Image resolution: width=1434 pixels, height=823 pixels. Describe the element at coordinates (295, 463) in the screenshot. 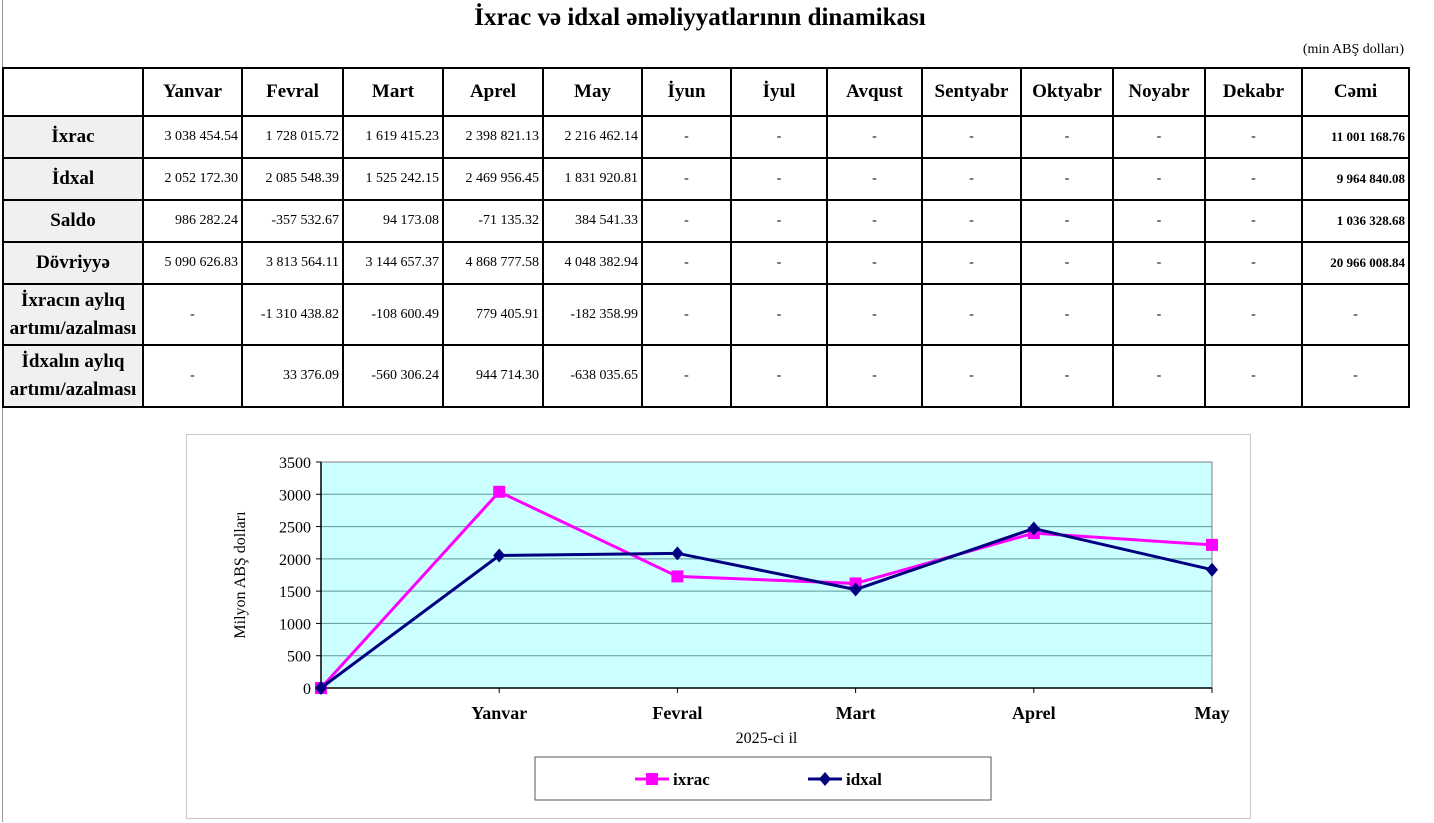

I see `y-tick-label: 3500` at that location.